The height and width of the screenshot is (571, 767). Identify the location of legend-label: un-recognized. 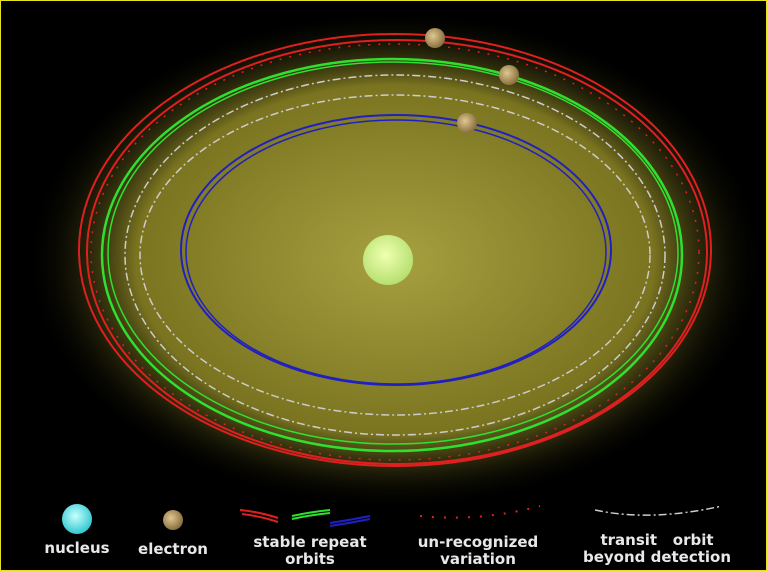
(478, 542).